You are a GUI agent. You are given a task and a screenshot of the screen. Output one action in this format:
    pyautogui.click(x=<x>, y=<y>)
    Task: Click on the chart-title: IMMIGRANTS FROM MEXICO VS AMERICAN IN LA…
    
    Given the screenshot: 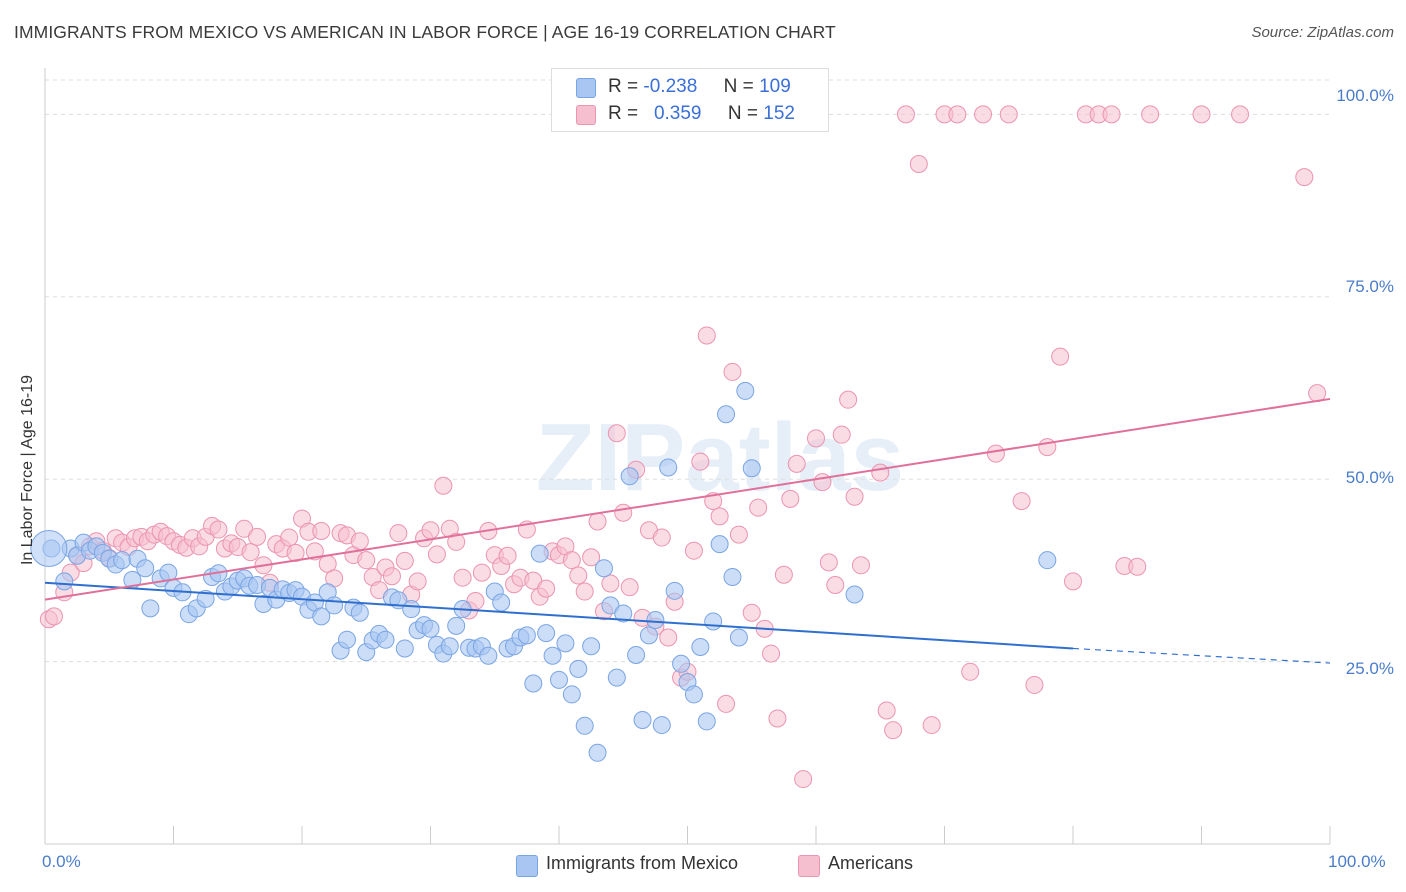 What is the action you would take?
    pyautogui.click(x=425, y=32)
    